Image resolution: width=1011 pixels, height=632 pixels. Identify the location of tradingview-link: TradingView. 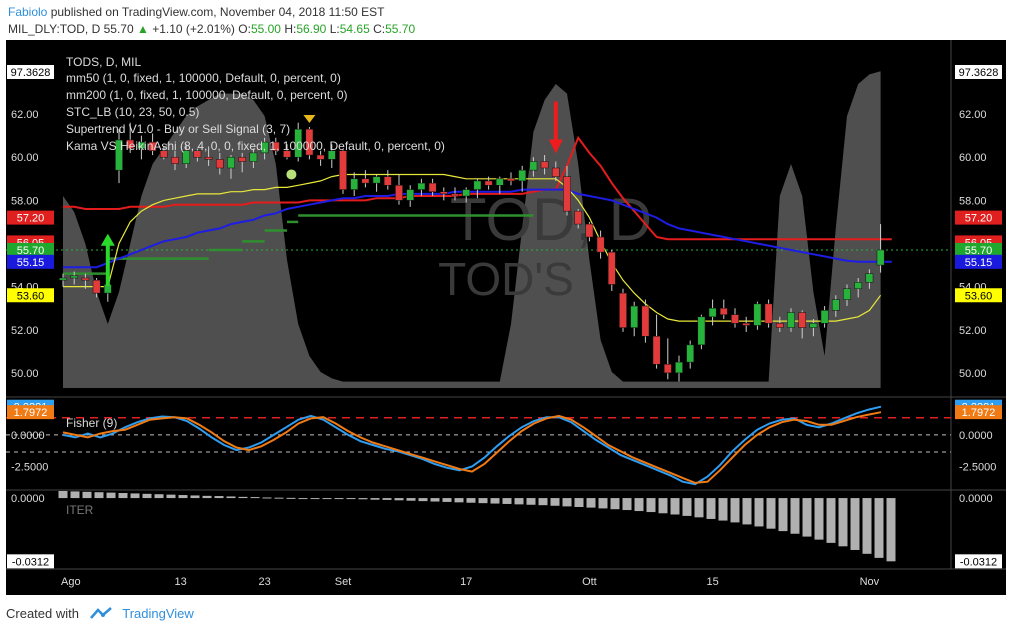
(158, 613).